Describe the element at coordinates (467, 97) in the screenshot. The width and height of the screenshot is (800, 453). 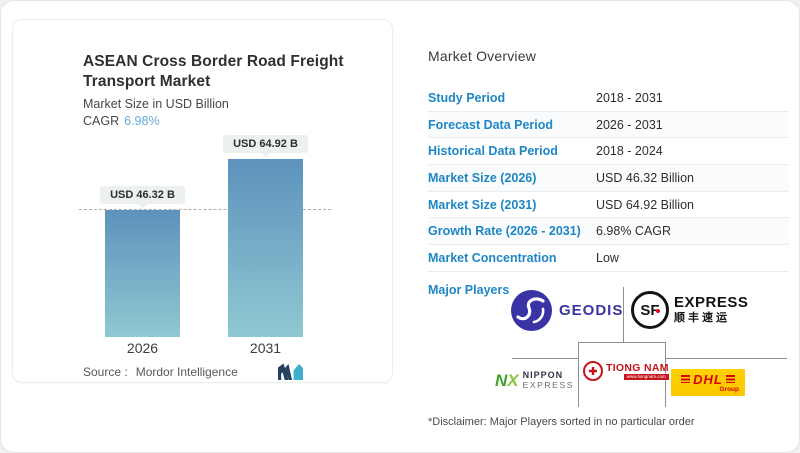
I see `row-label: Study Period` at that location.